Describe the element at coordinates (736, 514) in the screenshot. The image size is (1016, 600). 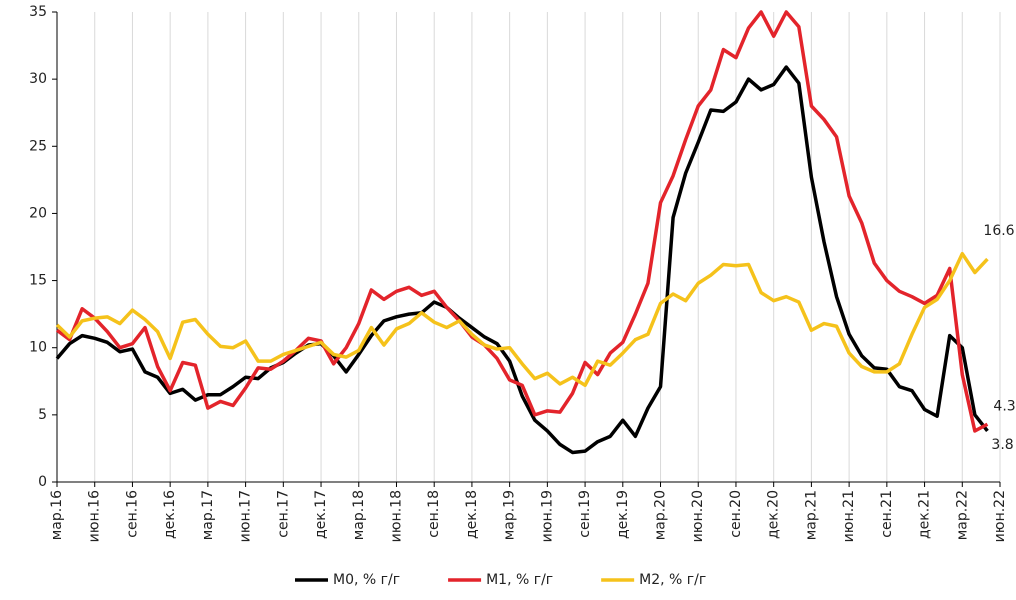
I see `x-tick-label: сен.20` at that location.